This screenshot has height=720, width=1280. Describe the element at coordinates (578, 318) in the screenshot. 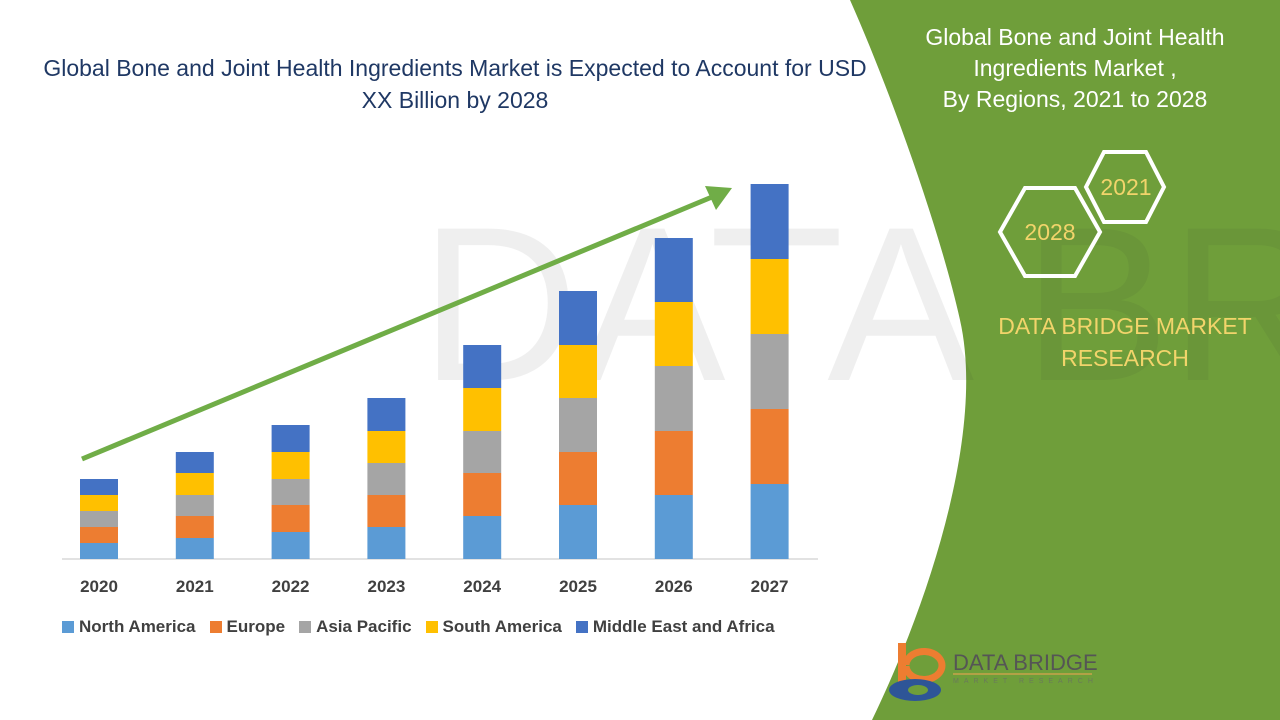

I see `bar-segment-2025-middle-east-and-africa` at that location.